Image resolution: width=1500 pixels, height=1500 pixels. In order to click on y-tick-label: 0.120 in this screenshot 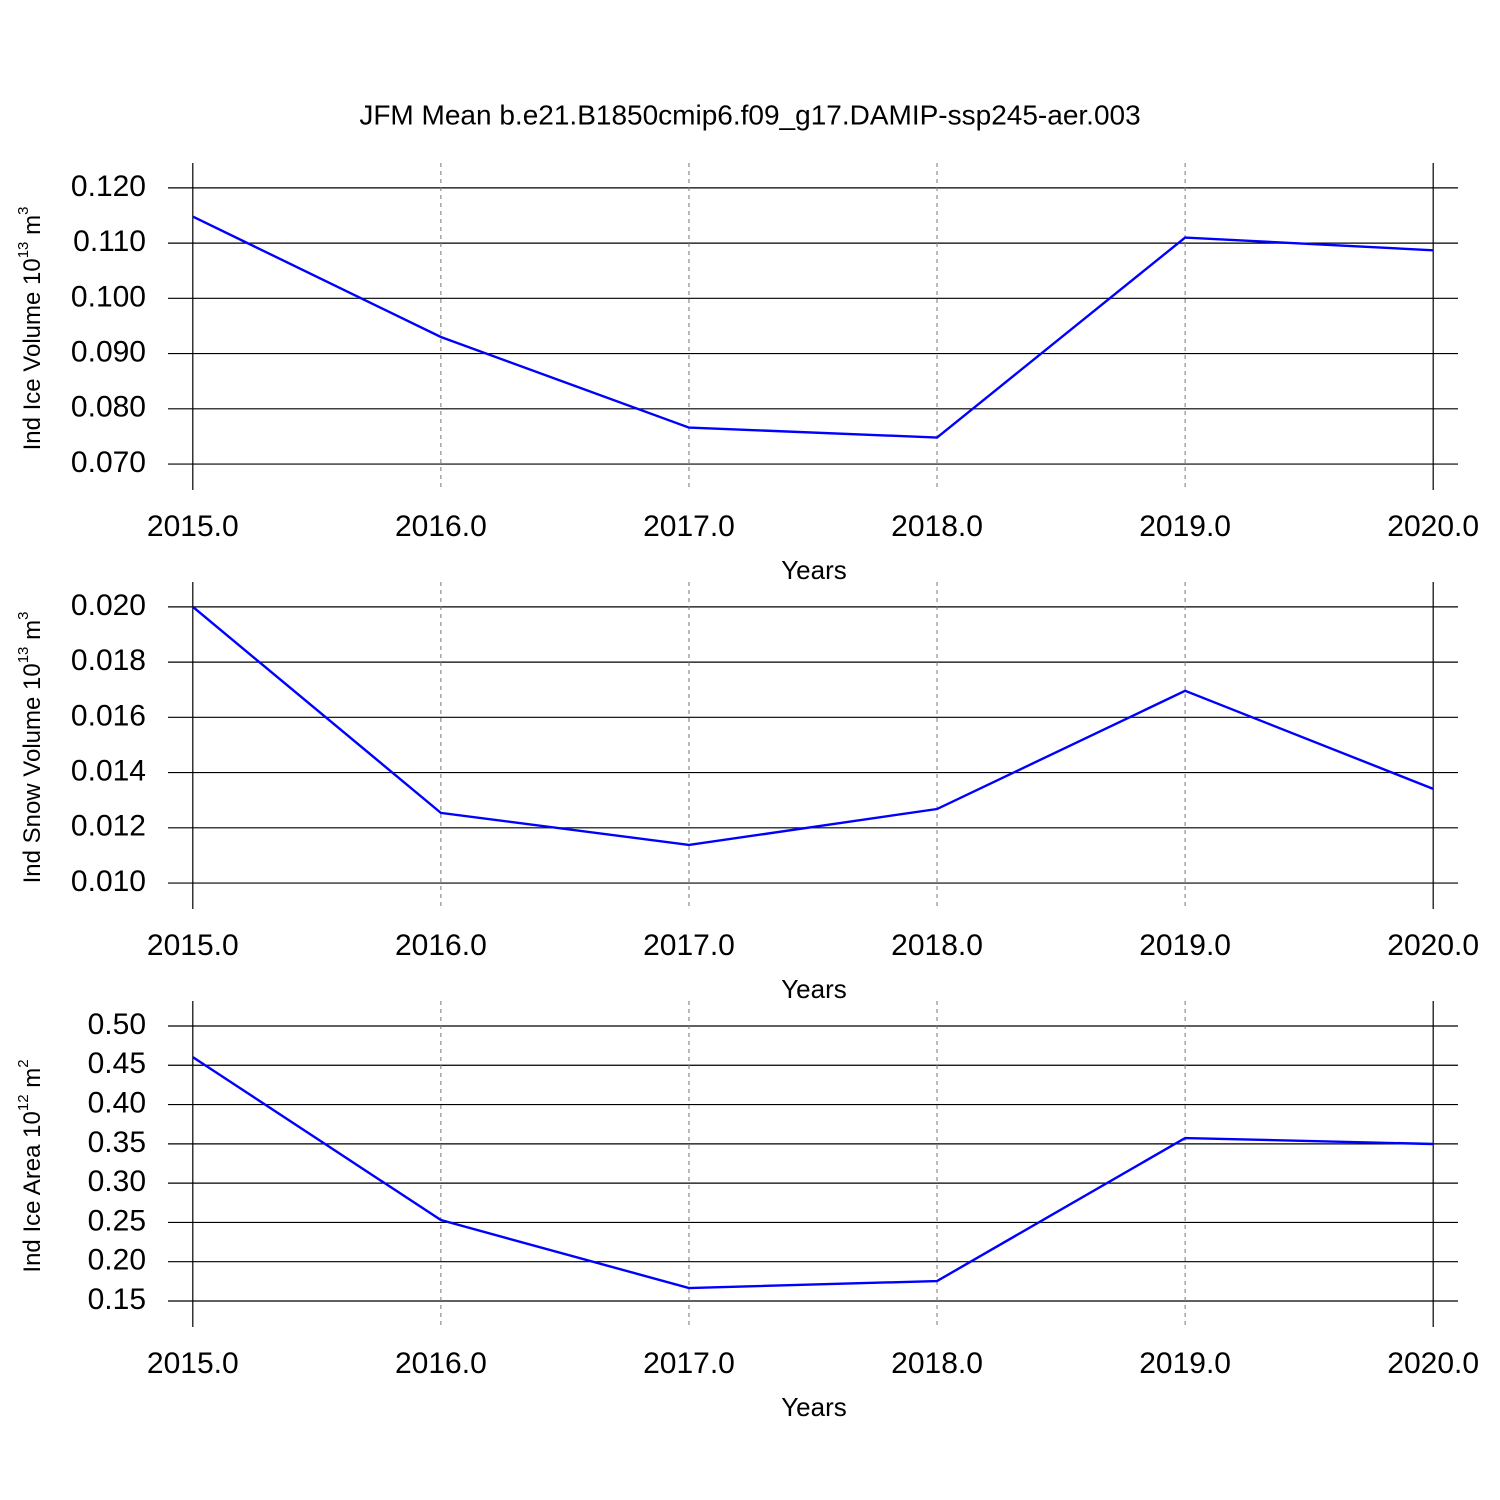, I will do `click(108, 186)`.